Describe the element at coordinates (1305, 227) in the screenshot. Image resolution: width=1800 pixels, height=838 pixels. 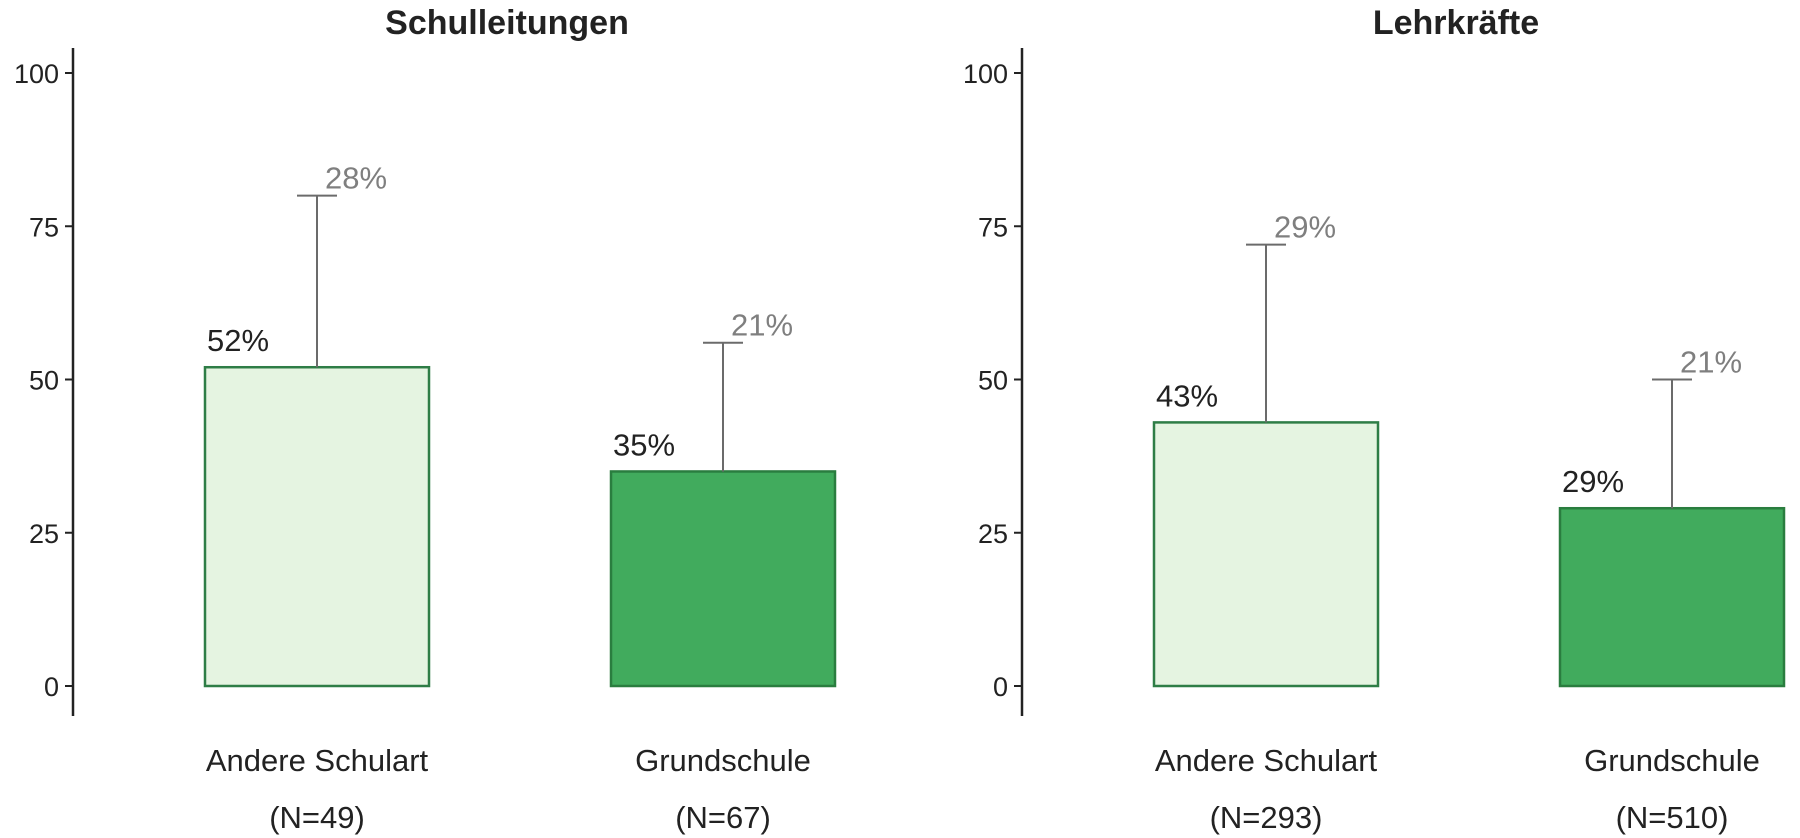
I see `error-label: 29%` at that location.